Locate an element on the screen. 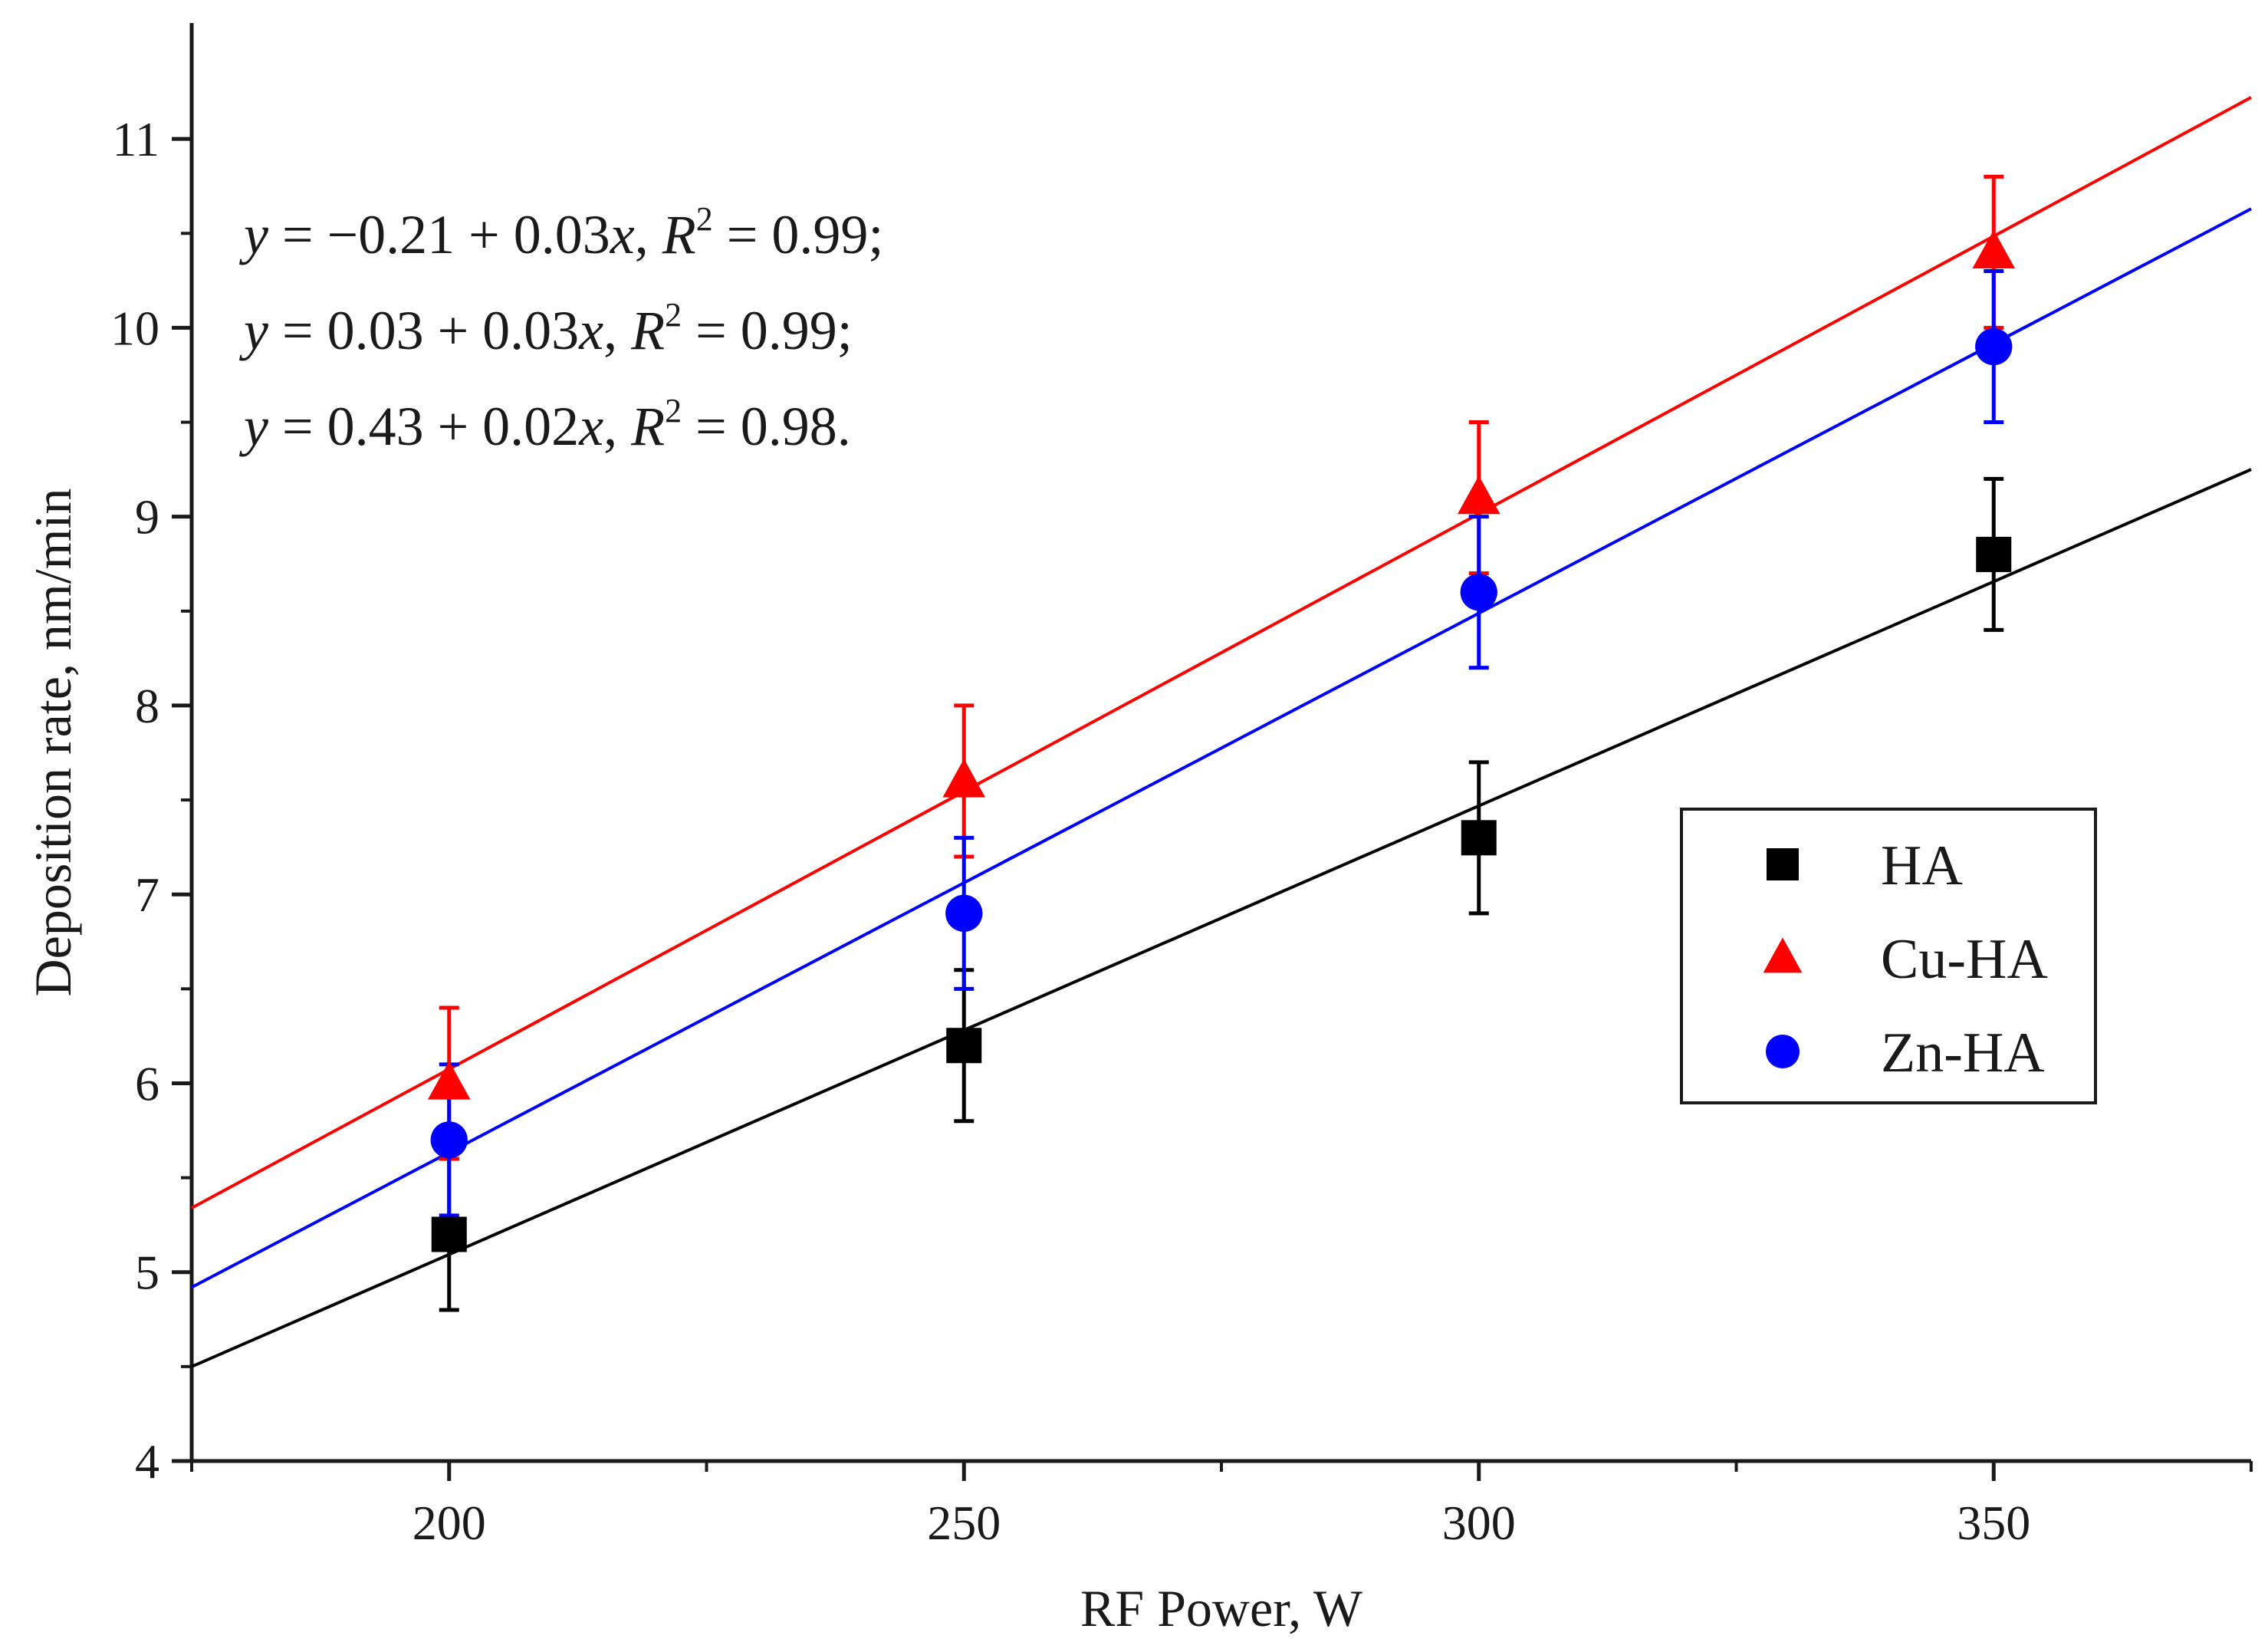 This screenshot has height=1652, width=2268. x-tick-label: 300 is located at coordinates (1479, 1523).